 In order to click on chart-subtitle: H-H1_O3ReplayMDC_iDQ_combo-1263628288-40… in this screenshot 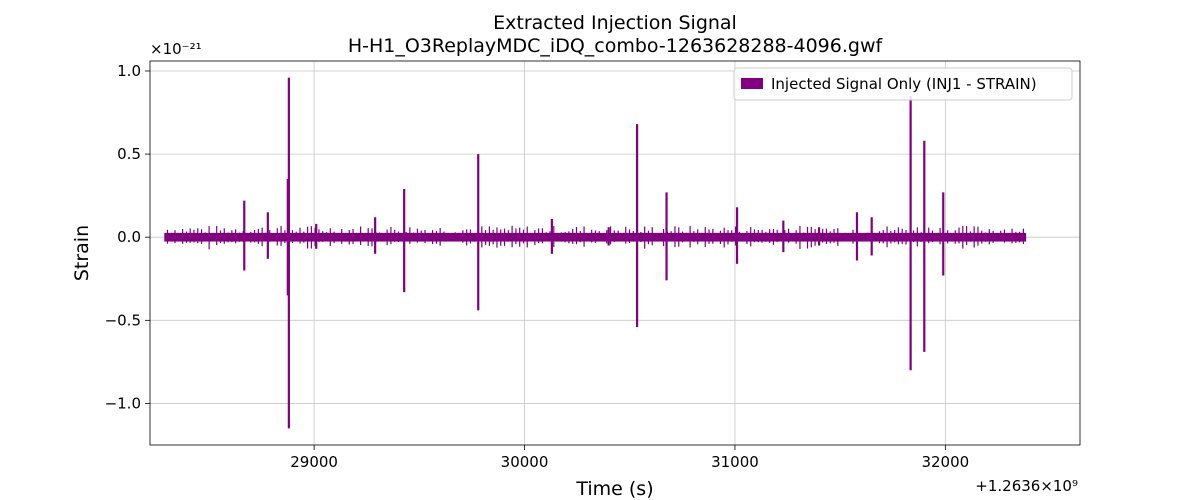, I will do `click(616, 46)`.